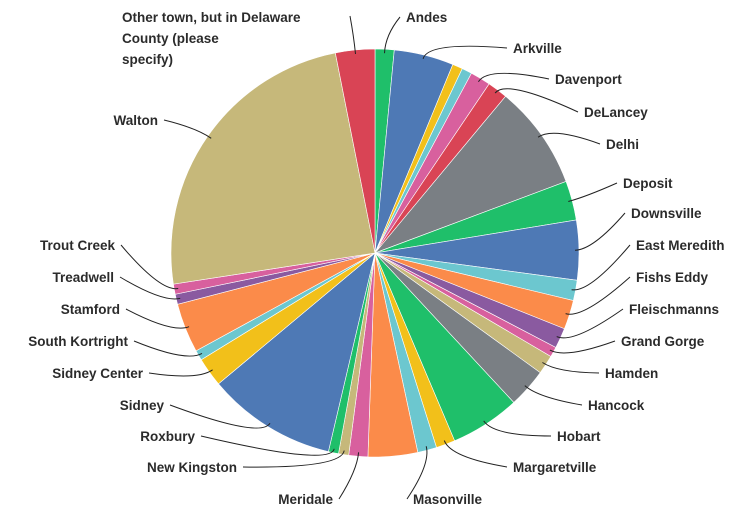 This screenshot has height=511, width=741. I want to click on leader-line-fleischmanns, so click(590, 323).